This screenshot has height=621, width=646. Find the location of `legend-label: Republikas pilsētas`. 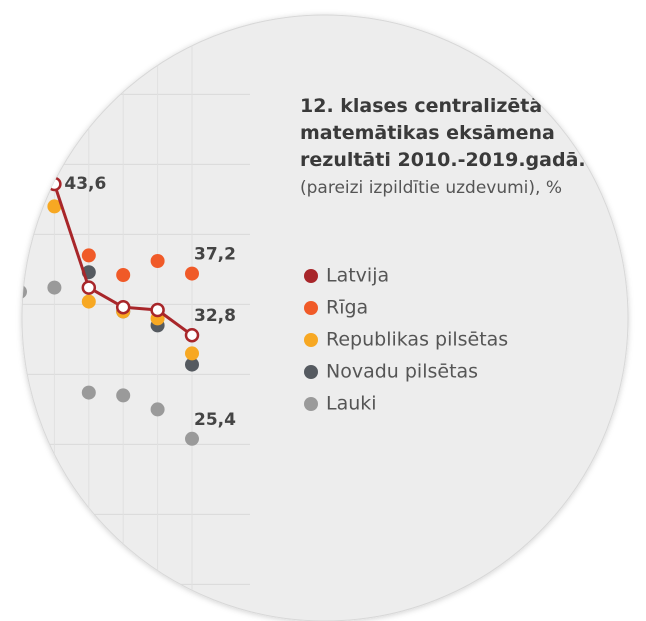

legend-label: Republikas pilsētas is located at coordinates (417, 340).